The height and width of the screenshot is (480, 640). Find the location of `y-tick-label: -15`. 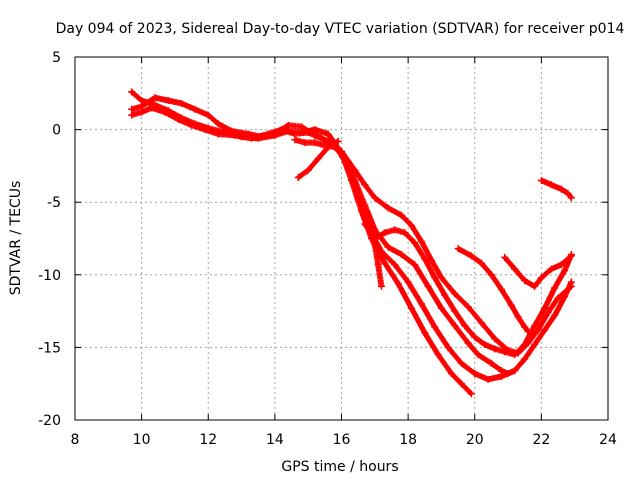

y-tick-label: -15 is located at coordinates (49, 348).